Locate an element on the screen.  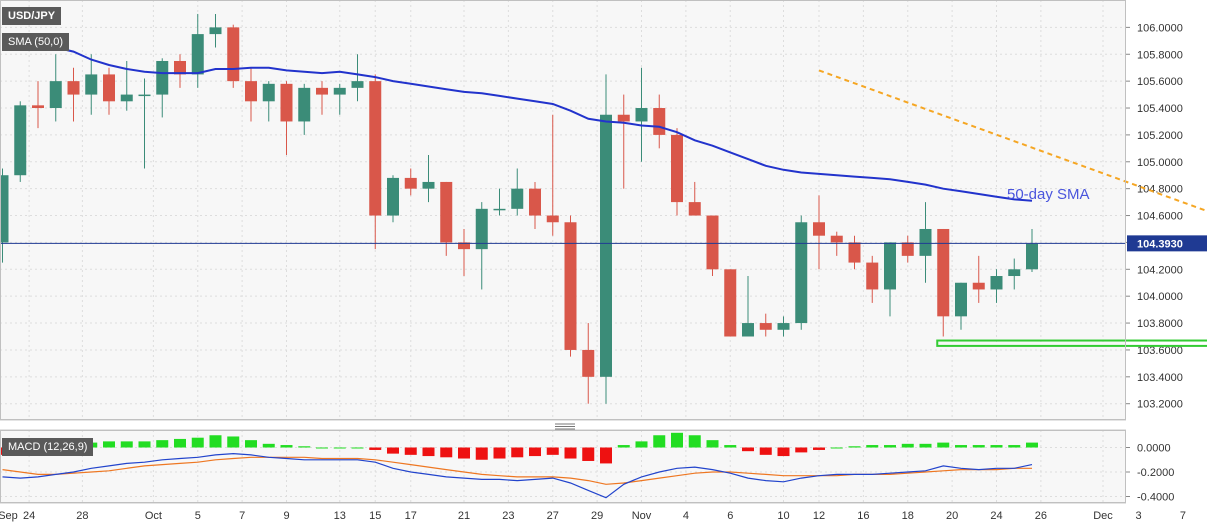
x-tick-label: 9 is located at coordinates (286, 516).